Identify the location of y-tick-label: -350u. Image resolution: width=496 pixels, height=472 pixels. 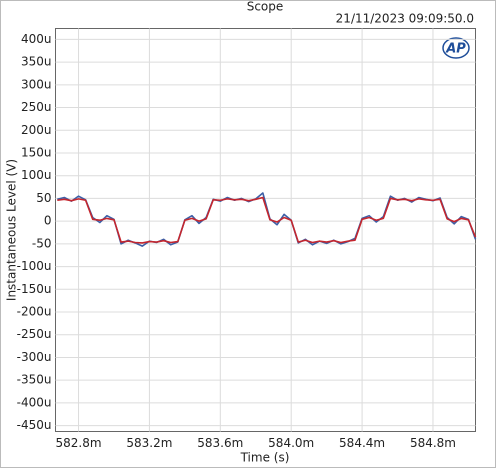
(34, 380).